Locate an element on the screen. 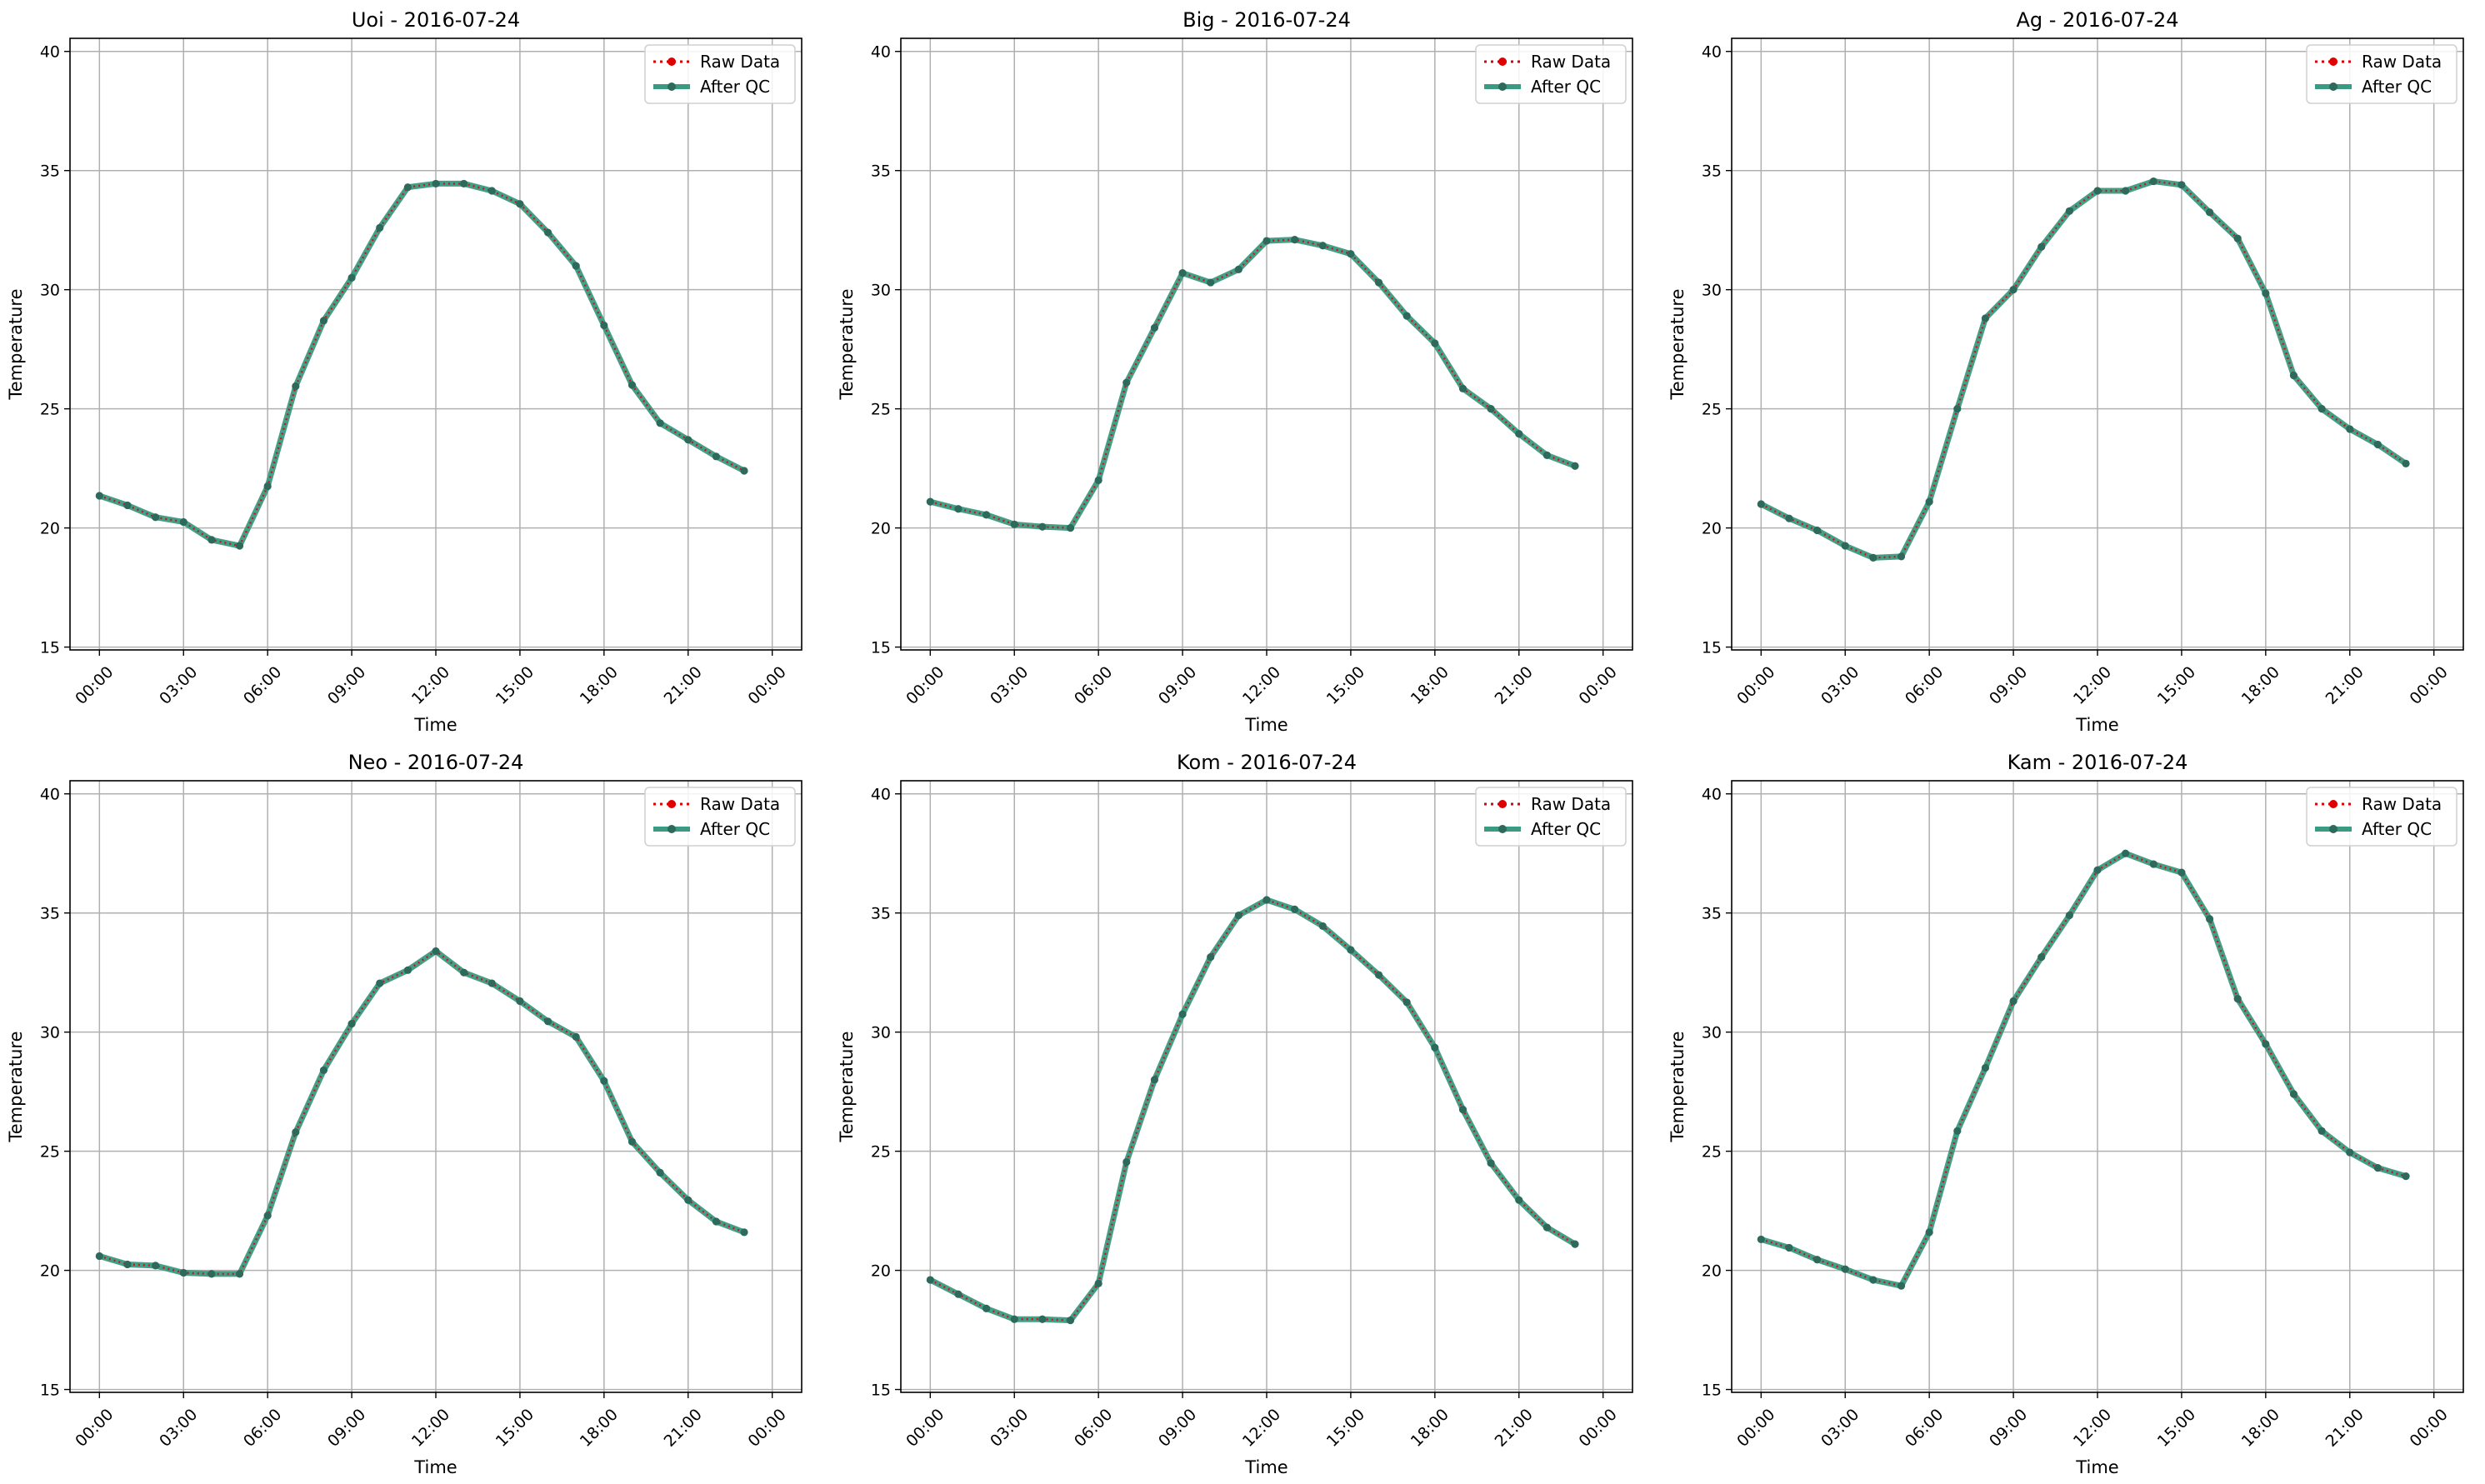  panel-title: Ag - 2016-07-24 is located at coordinates (2097, 20).